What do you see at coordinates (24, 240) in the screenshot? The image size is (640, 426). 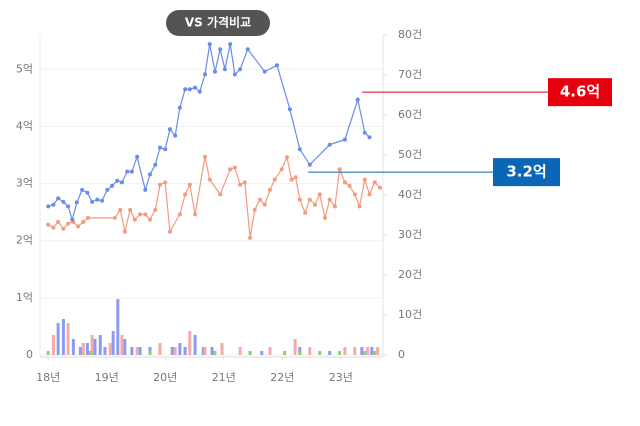 I see `y-tick-label: 2억` at bounding box center [24, 240].